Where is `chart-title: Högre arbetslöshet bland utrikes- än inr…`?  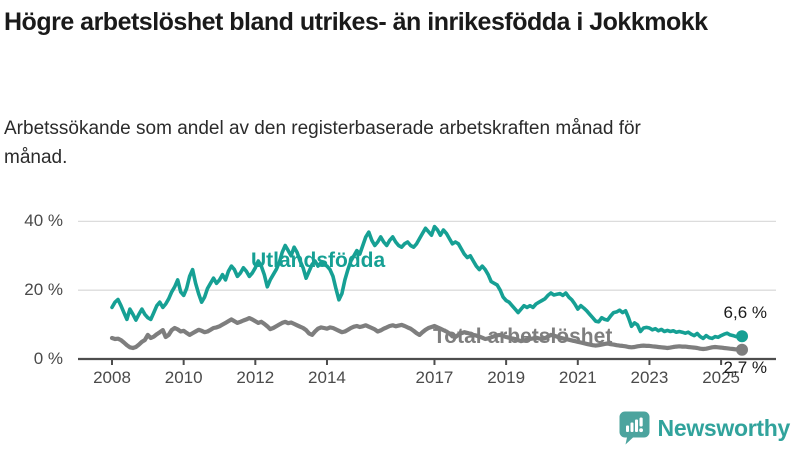
chart-title: Högre arbetslöshet bland utrikes- än inr… is located at coordinates (356, 22).